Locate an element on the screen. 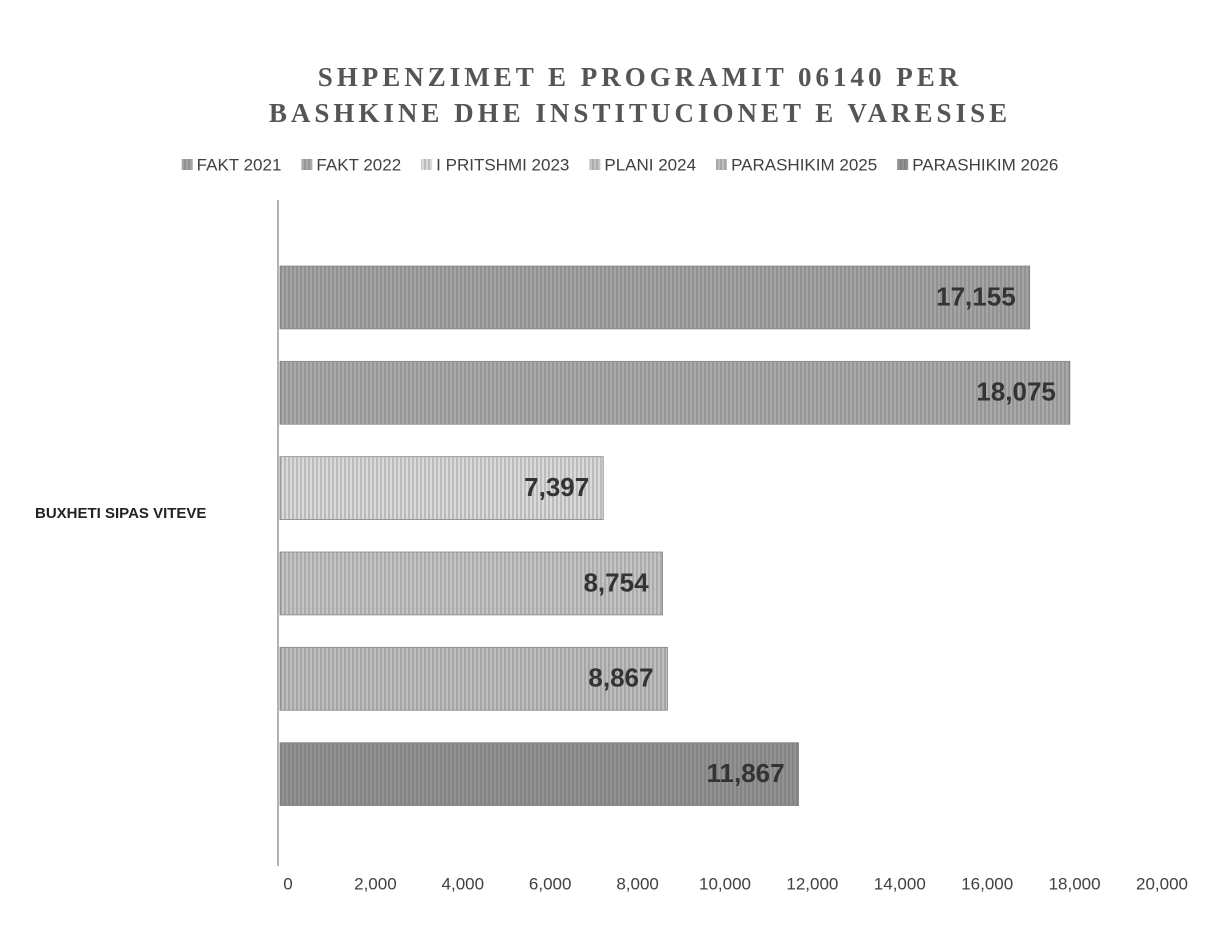 Image resolution: width=1216 pixels, height=926 pixels. value-label: 18,075 is located at coordinates (1016, 392).